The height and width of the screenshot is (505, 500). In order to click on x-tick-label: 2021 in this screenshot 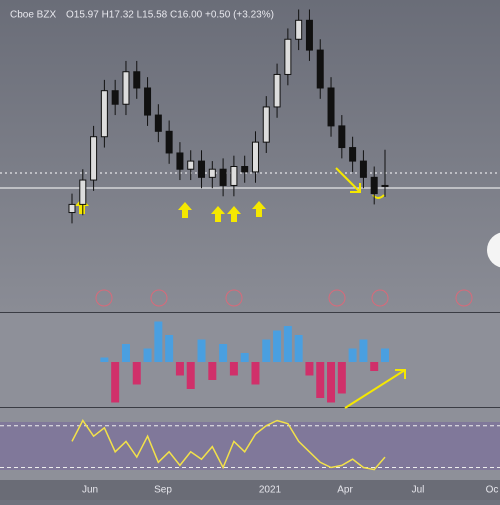, I will do `click(270, 490)`.